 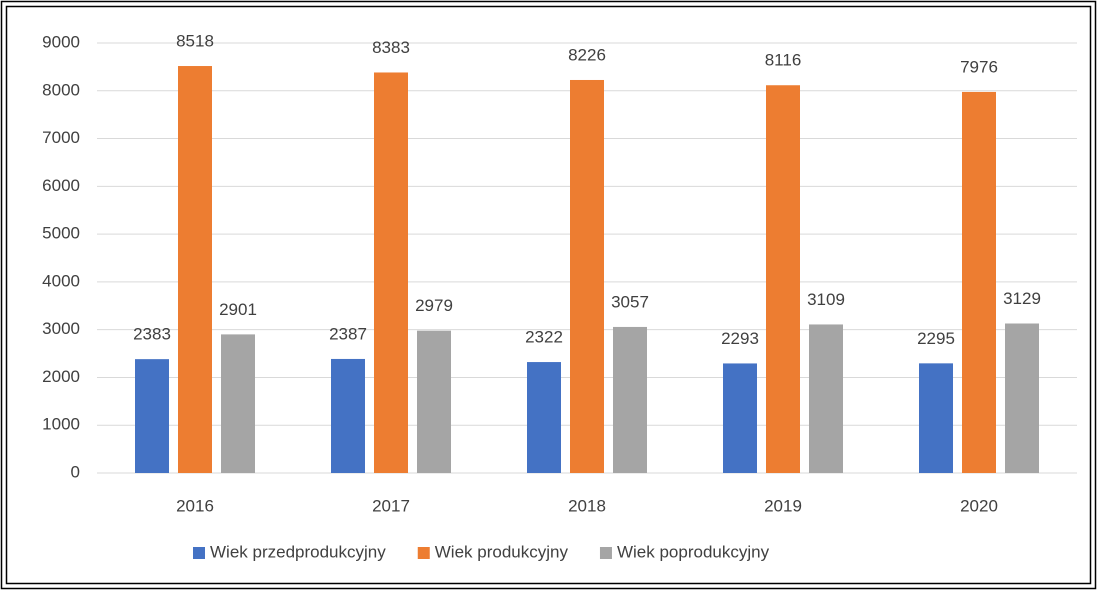 What do you see at coordinates (1022, 298) in the screenshot?
I see `data-label: 3129` at bounding box center [1022, 298].